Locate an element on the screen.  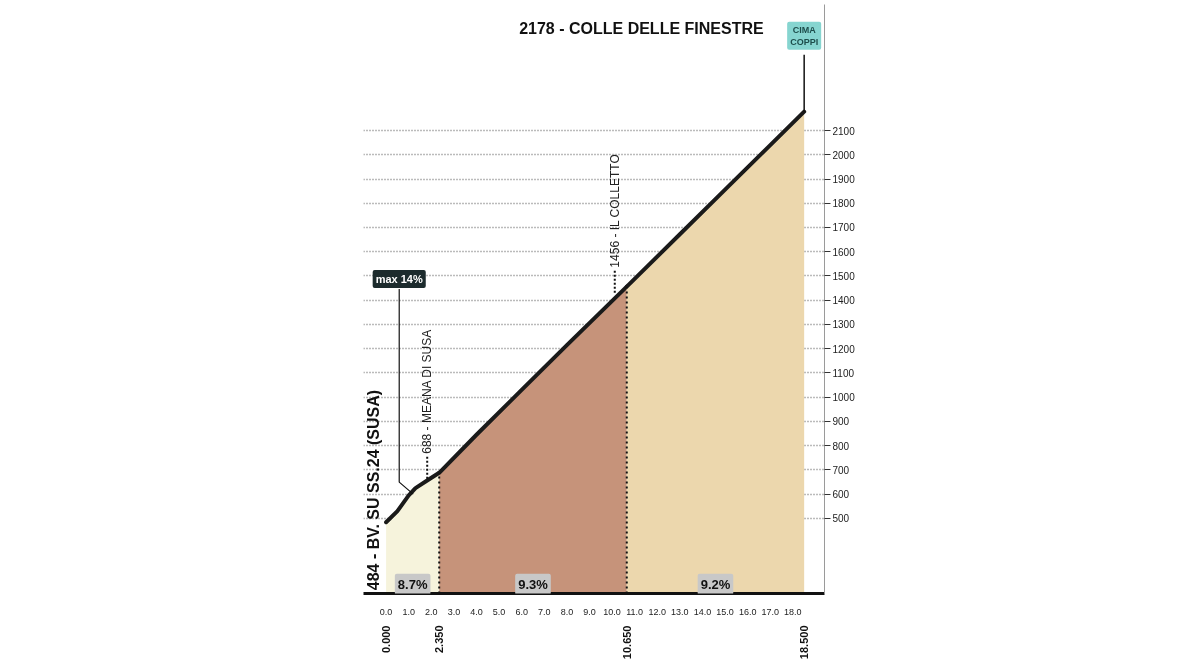
x-tick-label: 17.0 is located at coordinates (770, 611).